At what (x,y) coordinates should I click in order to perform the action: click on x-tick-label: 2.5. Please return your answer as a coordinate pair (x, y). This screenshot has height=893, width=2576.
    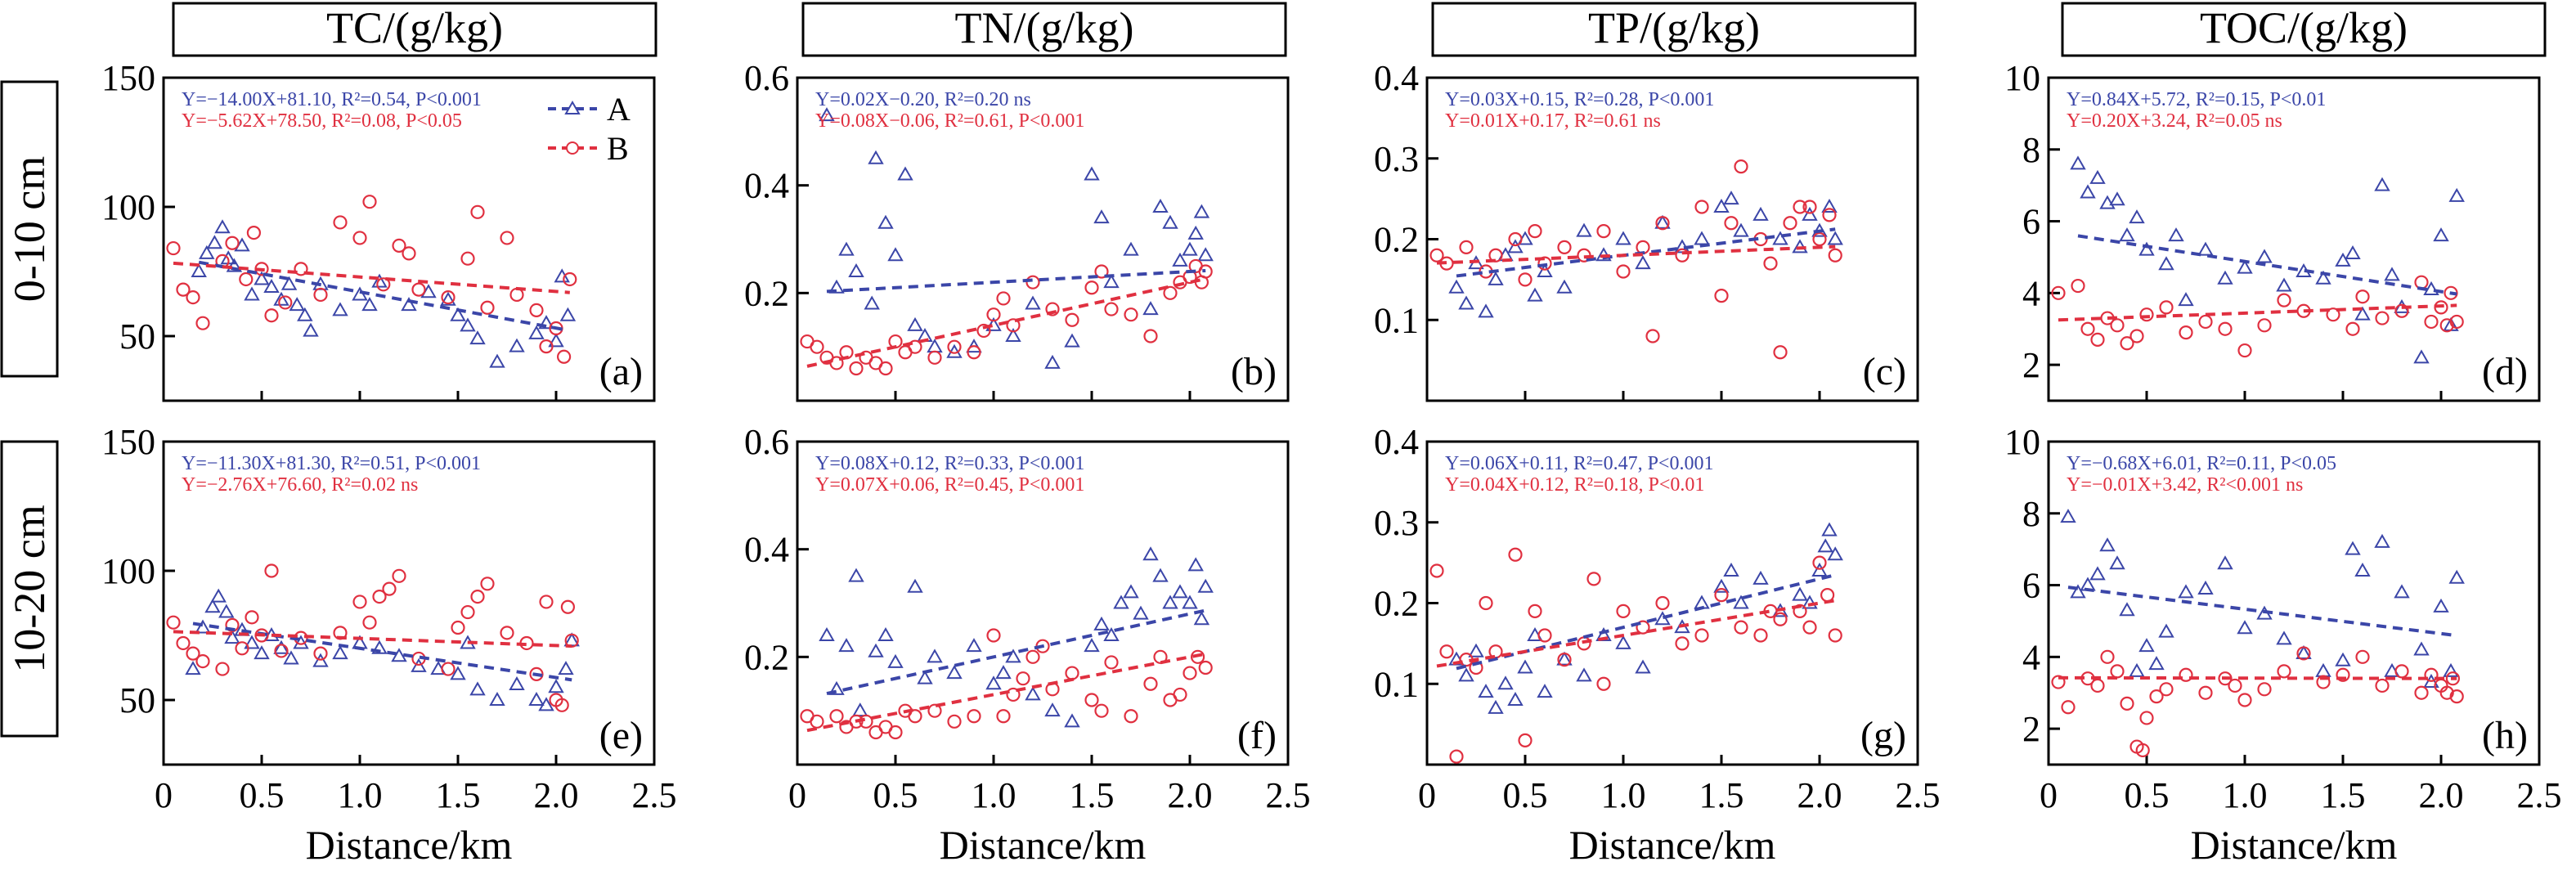
    Looking at the image, I should click on (1288, 795).